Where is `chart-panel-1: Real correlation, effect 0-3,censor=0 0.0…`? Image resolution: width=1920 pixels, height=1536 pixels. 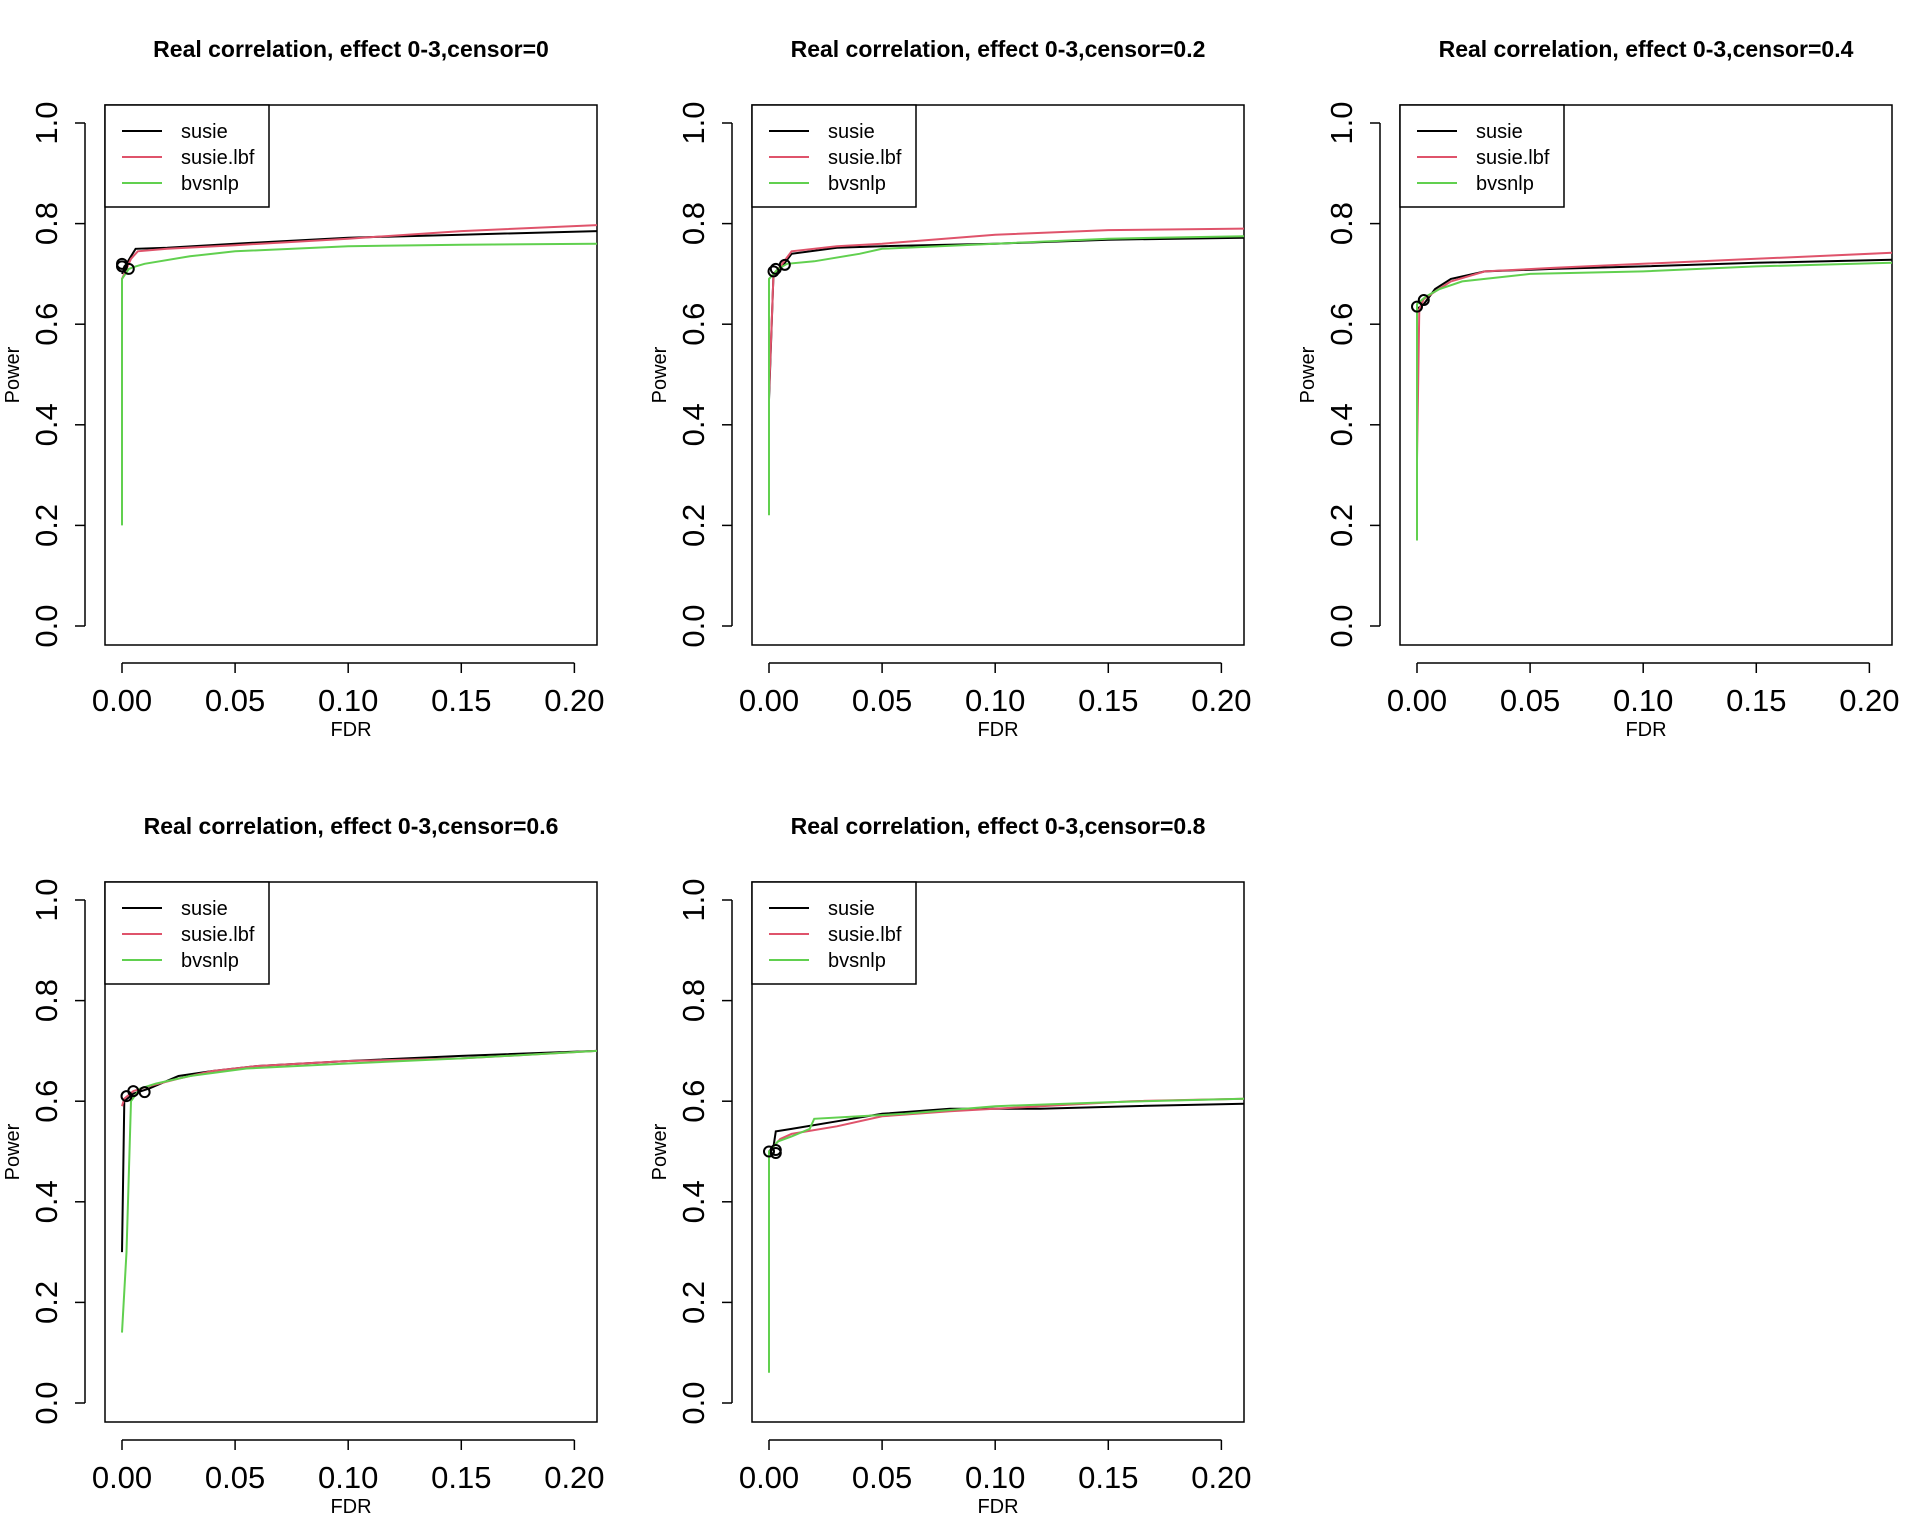
chart-panel-1: Real correlation, effect 0-3,censor=0 0.0… is located at coordinates (303, 388).